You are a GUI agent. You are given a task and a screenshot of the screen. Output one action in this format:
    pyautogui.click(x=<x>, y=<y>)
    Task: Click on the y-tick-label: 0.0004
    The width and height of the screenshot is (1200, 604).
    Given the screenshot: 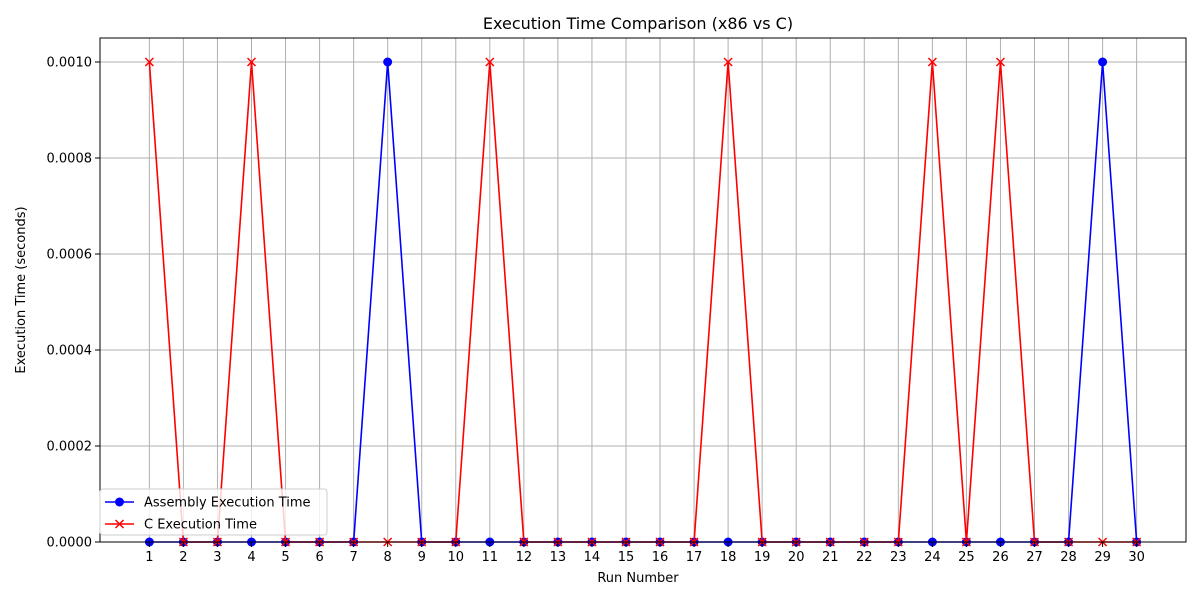 What is the action you would take?
    pyautogui.click(x=70, y=351)
    